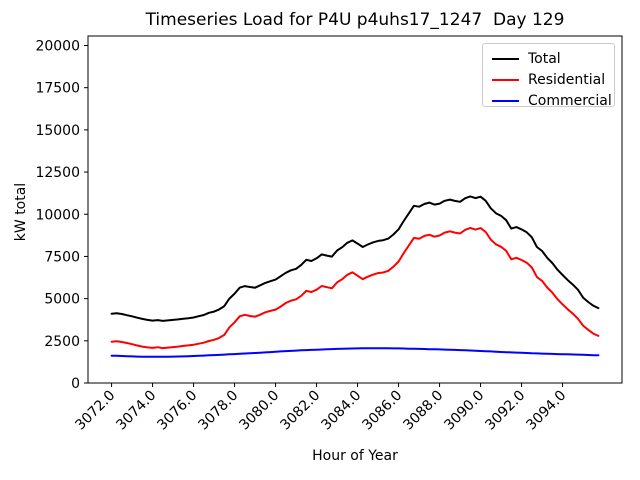 This screenshot has width=640, height=480. I want to click on x-tick-label: 3076.0, so click(177, 411).